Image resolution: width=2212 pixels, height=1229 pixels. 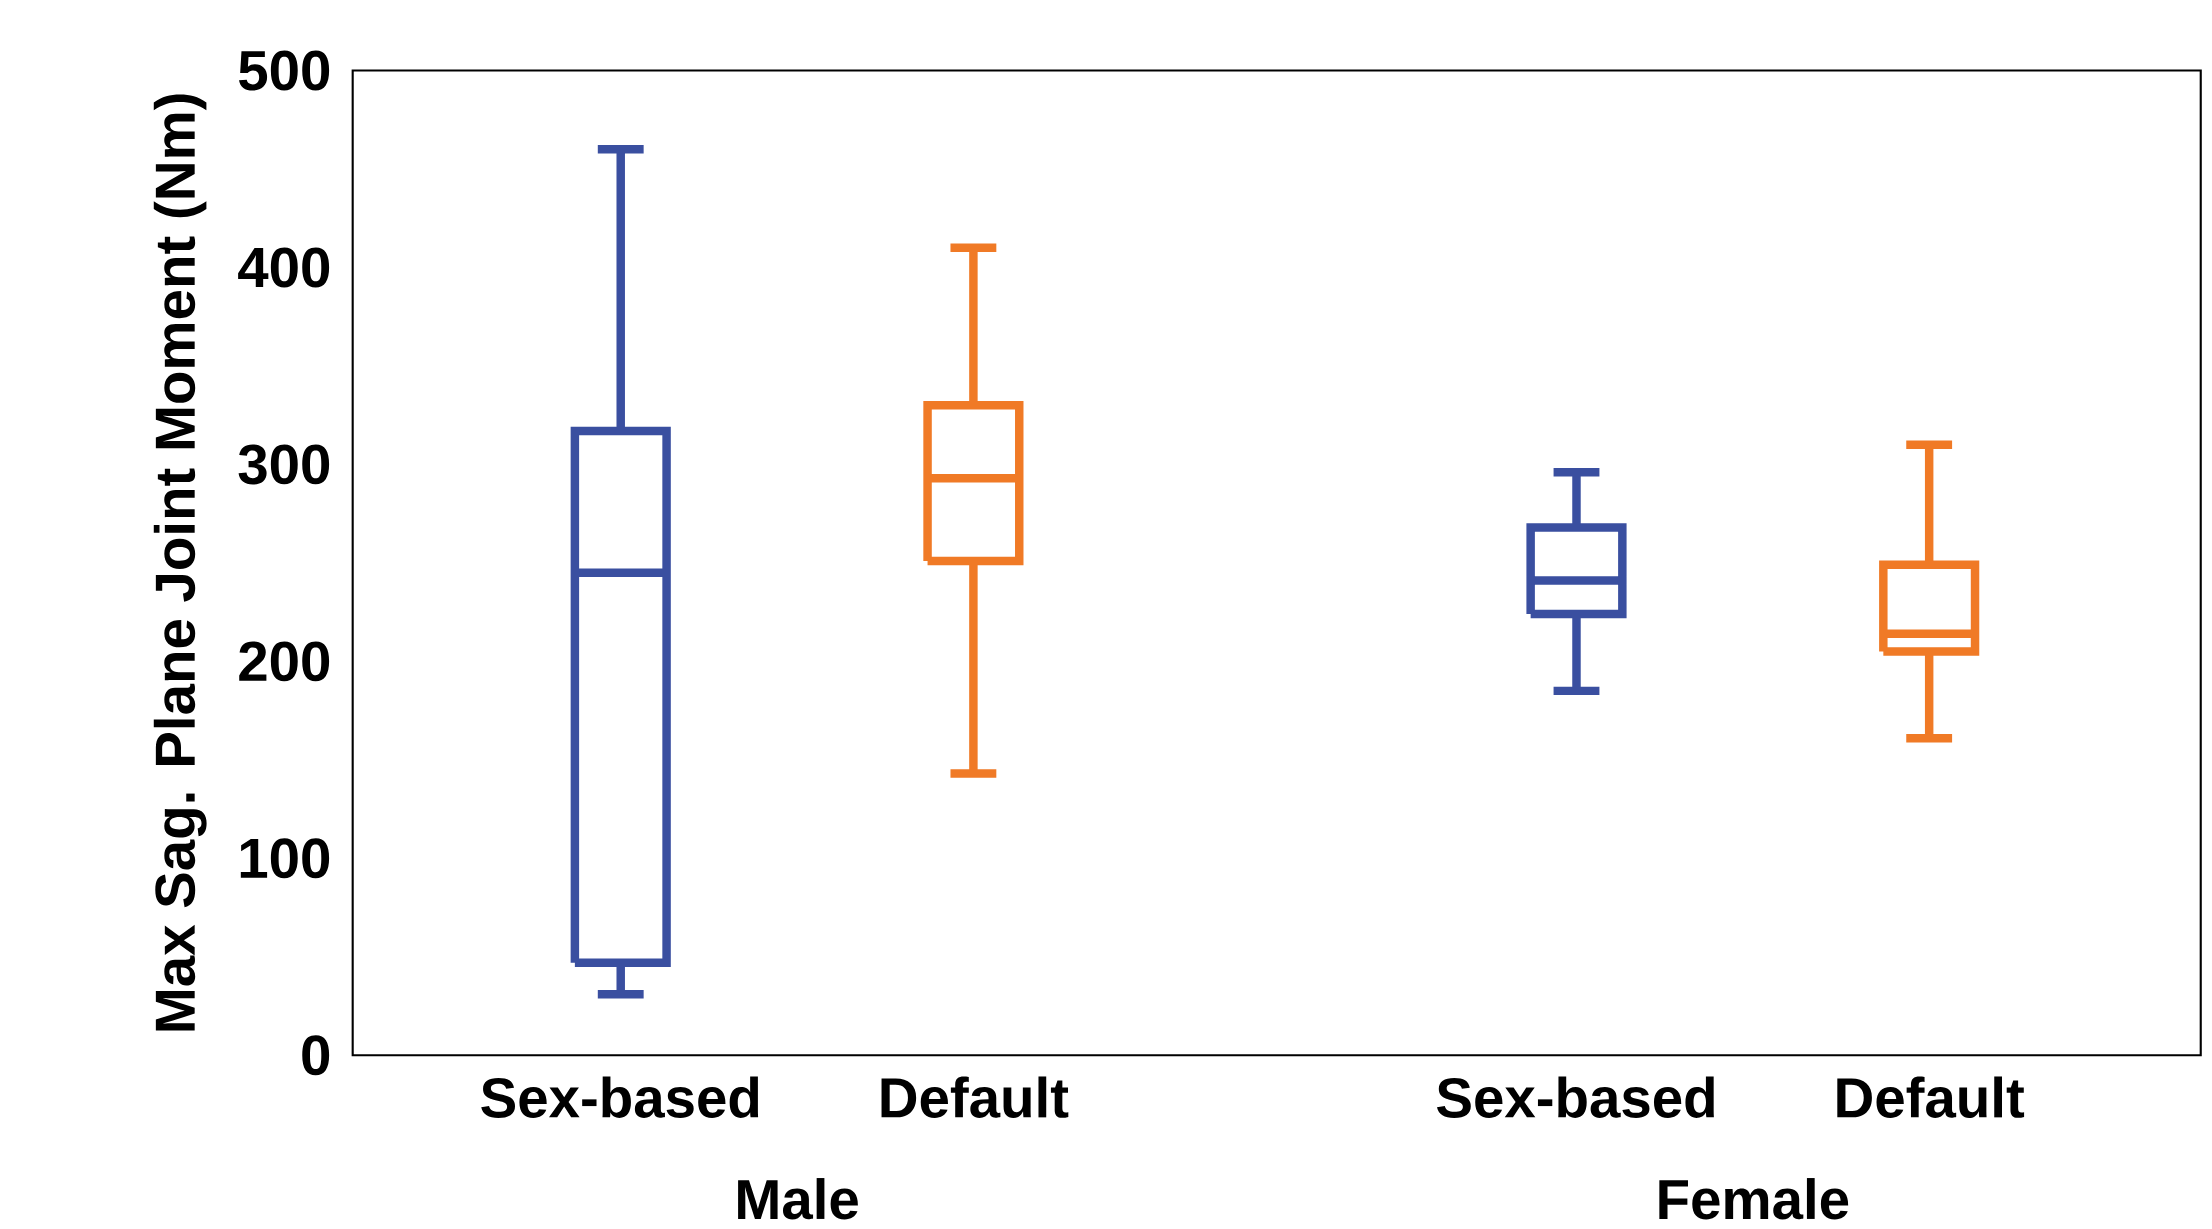 What do you see at coordinates (284, 267) in the screenshot?
I see `y-tick-label: 400` at bounding box center [284, 267].